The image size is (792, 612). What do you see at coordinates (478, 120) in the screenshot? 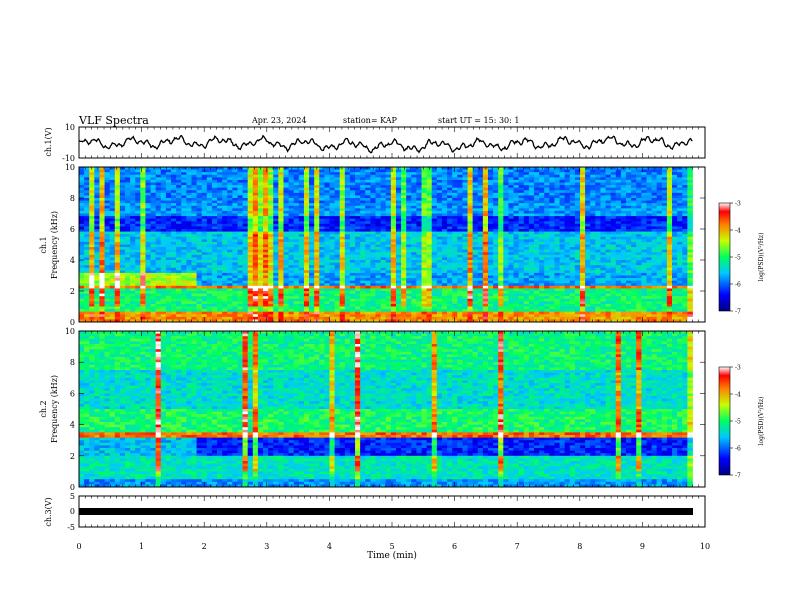
I see `header-start-time: start UT = 15: 30: 1` at bounding box center [478, 120].